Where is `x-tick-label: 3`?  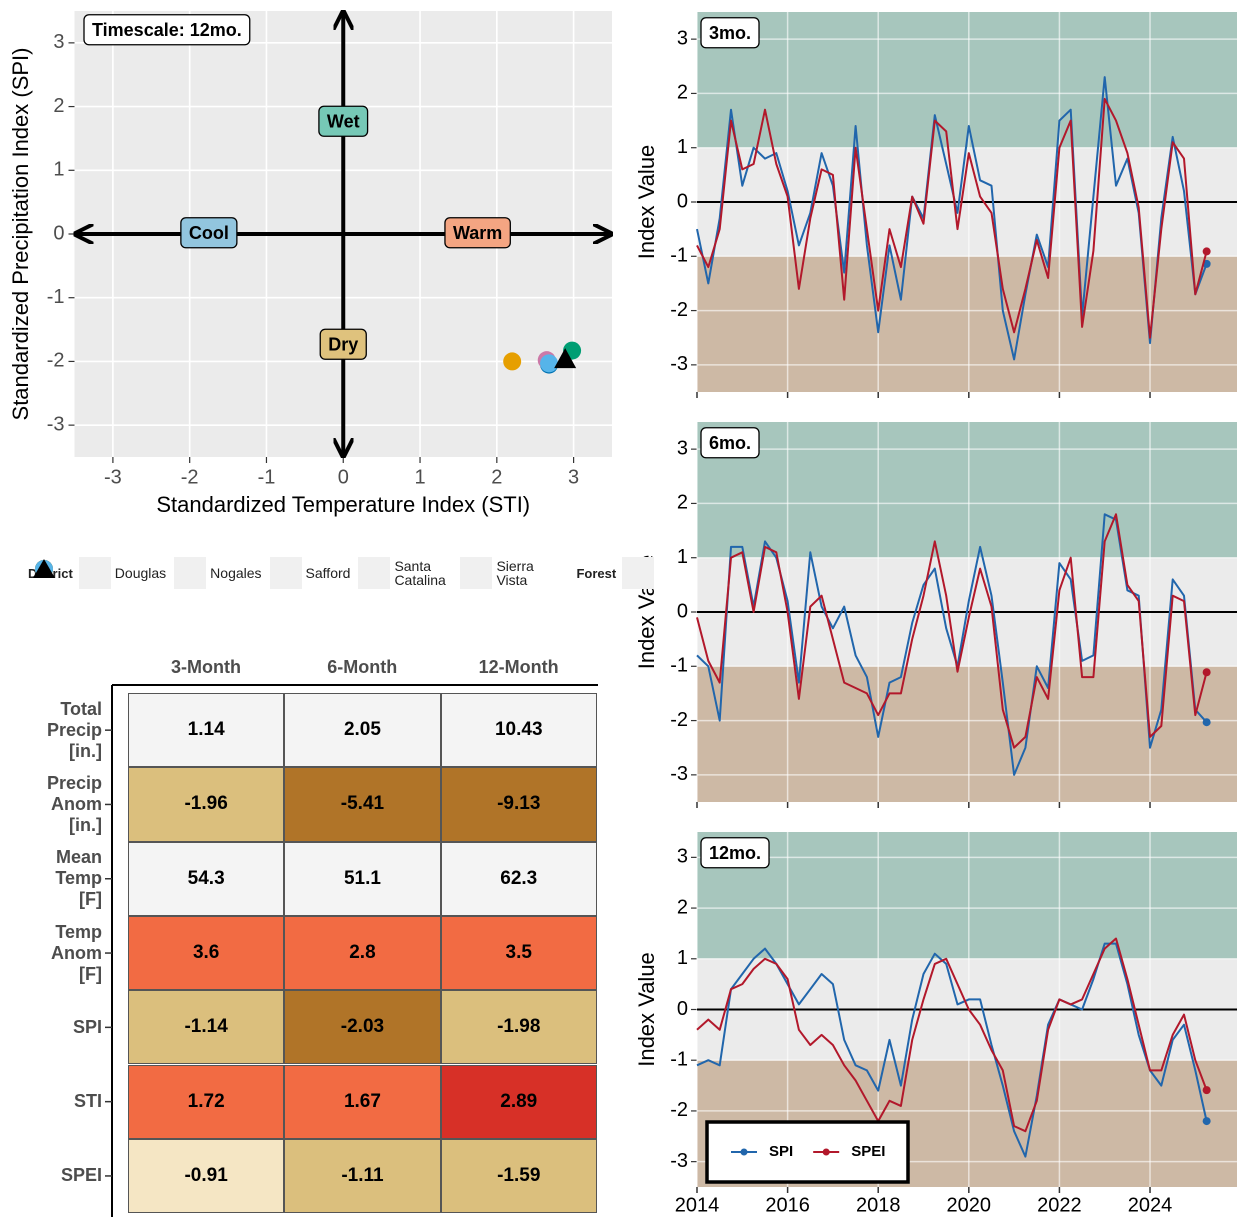 x-tick-label: 3 is located at coordinates (573, 477).